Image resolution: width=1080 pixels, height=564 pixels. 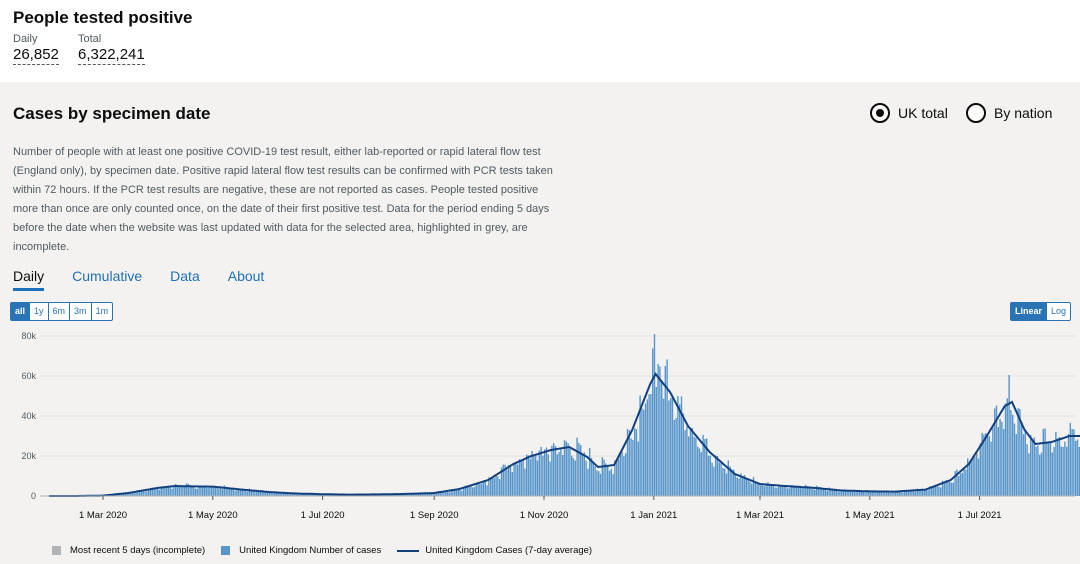 I want to click on scale-log-button: Log, so click(x=1058, y=311).